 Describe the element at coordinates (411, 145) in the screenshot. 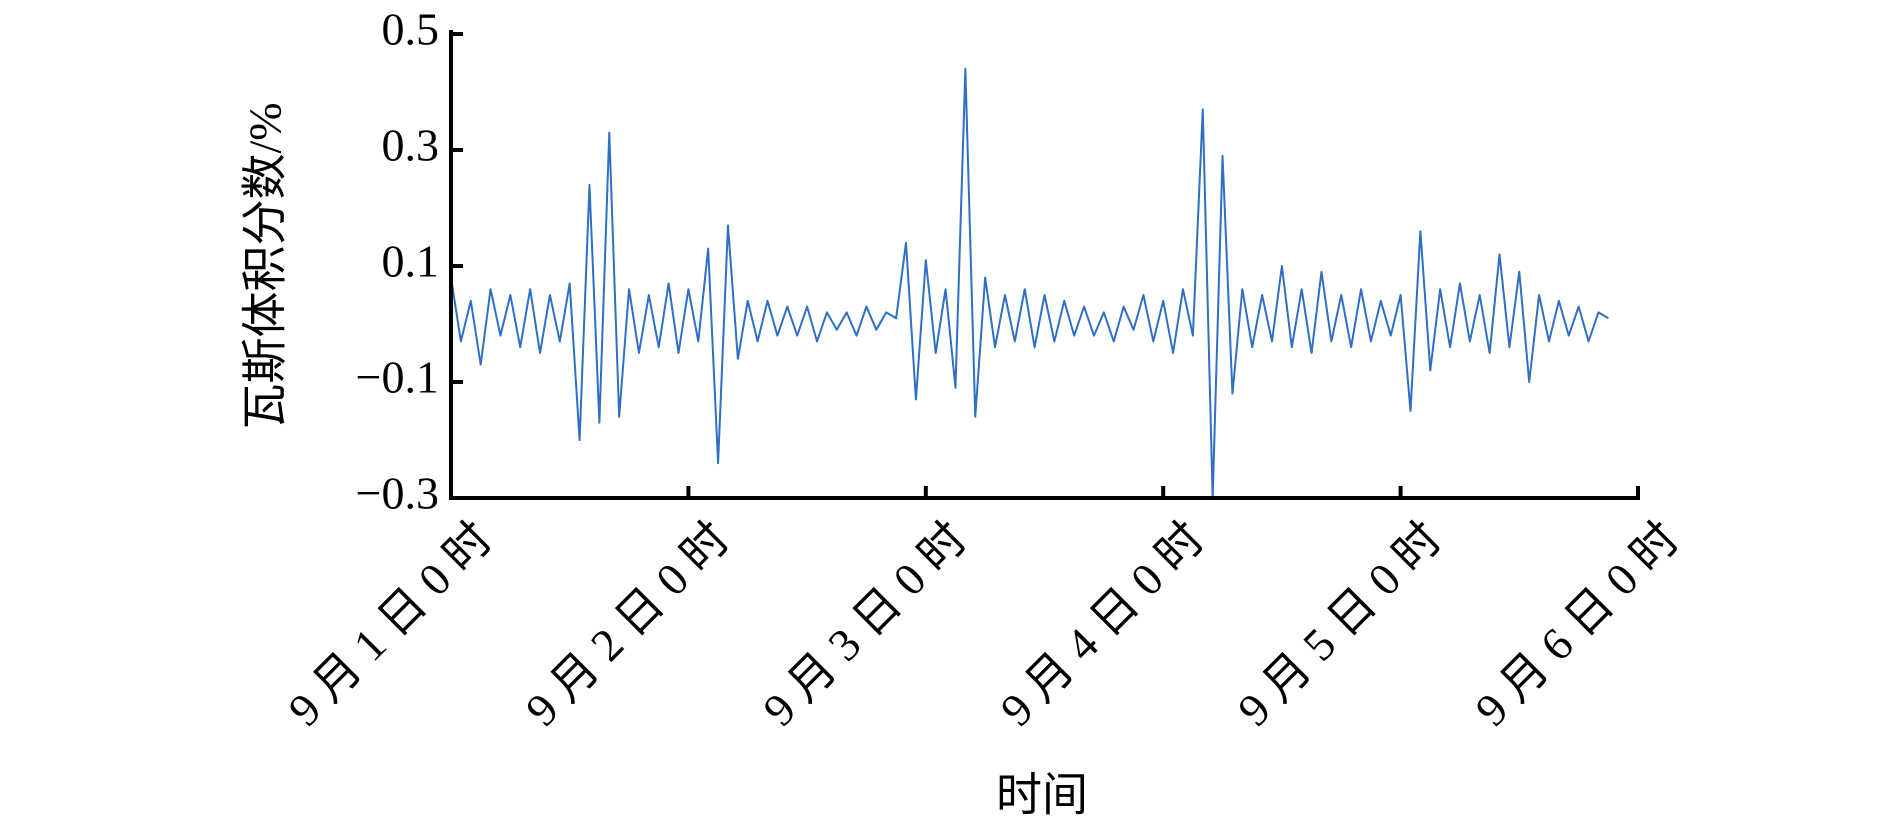

I see `y-tick-label: 0.3` at that location.